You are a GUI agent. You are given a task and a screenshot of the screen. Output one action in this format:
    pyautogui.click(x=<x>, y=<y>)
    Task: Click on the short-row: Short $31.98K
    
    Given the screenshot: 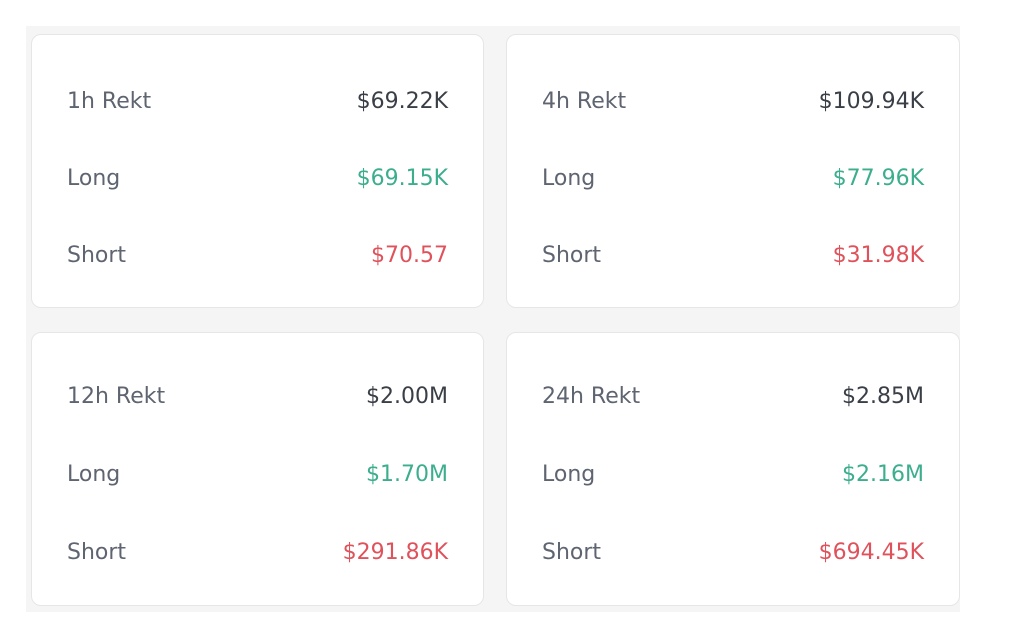 What is the action you would take?
    pyautogui.click(x=733, y=255)
    